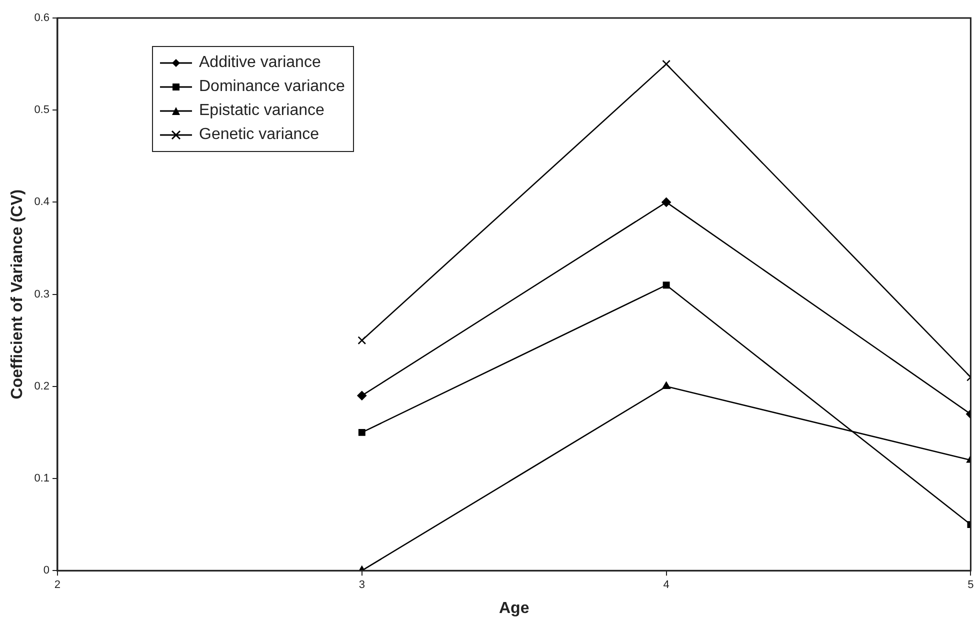 The height and width of the screenshot is (626, 977). Describe the element at coordinates (42, 386) in the screenshot. I see `y-tick-label: 0.2` at that location.